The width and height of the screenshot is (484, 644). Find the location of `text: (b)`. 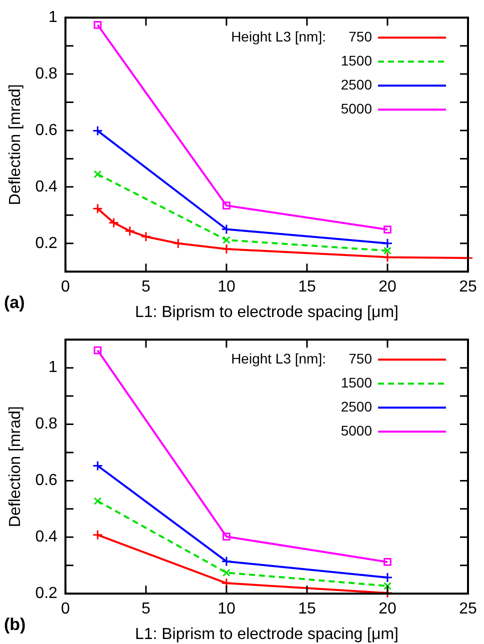

text: (b) is located at coordinates (15, 624).